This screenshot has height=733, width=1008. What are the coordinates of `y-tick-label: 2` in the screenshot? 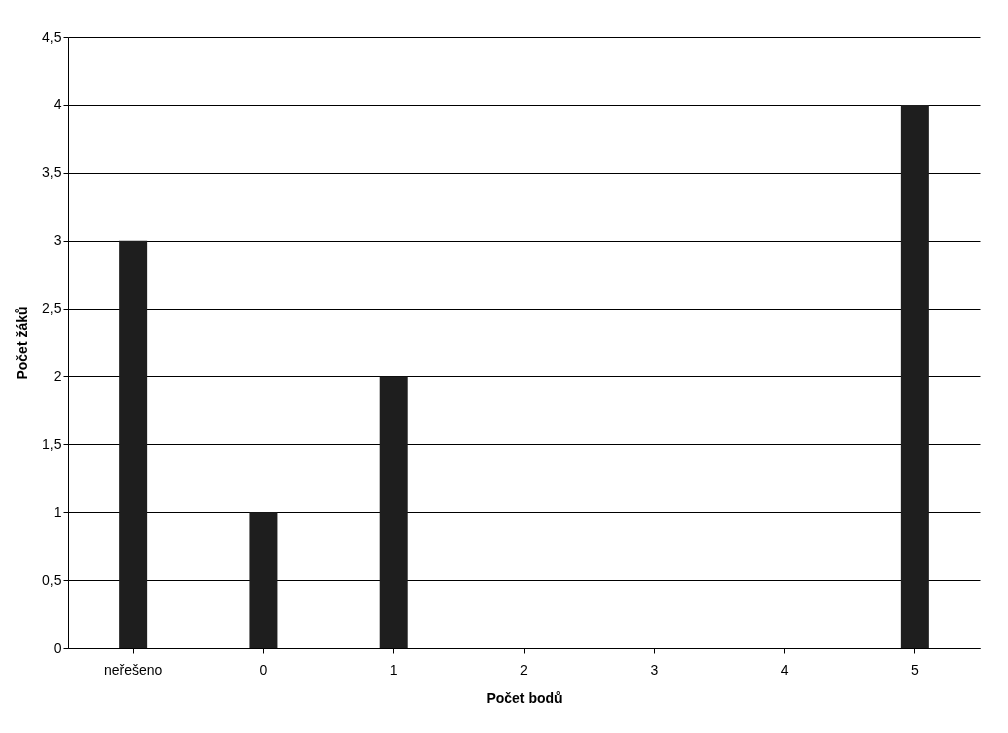 It's located at (57, 375).